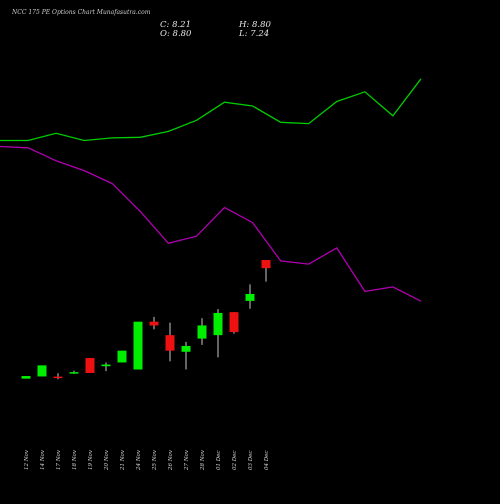 This screenshot has width=500, height=504. What do you see at coordinates (219, 461) in the screenshot?
I see `x-tick-label: 01 Dec` at bounding box center [219, 461].